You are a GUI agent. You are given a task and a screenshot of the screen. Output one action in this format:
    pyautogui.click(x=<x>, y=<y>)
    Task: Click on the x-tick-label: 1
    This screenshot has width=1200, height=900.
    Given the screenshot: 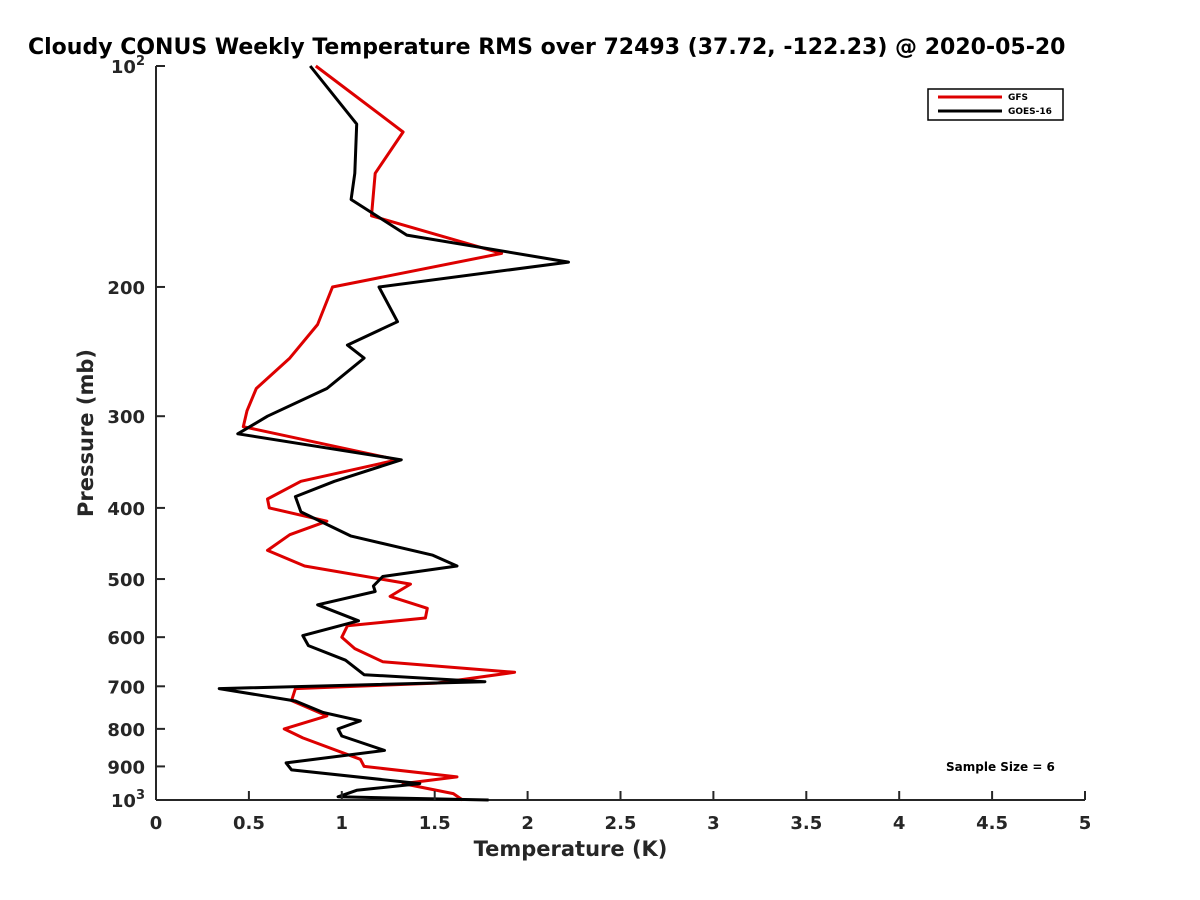 What is the action you would take?
    pyautogui.click(x=342, y=823)
    